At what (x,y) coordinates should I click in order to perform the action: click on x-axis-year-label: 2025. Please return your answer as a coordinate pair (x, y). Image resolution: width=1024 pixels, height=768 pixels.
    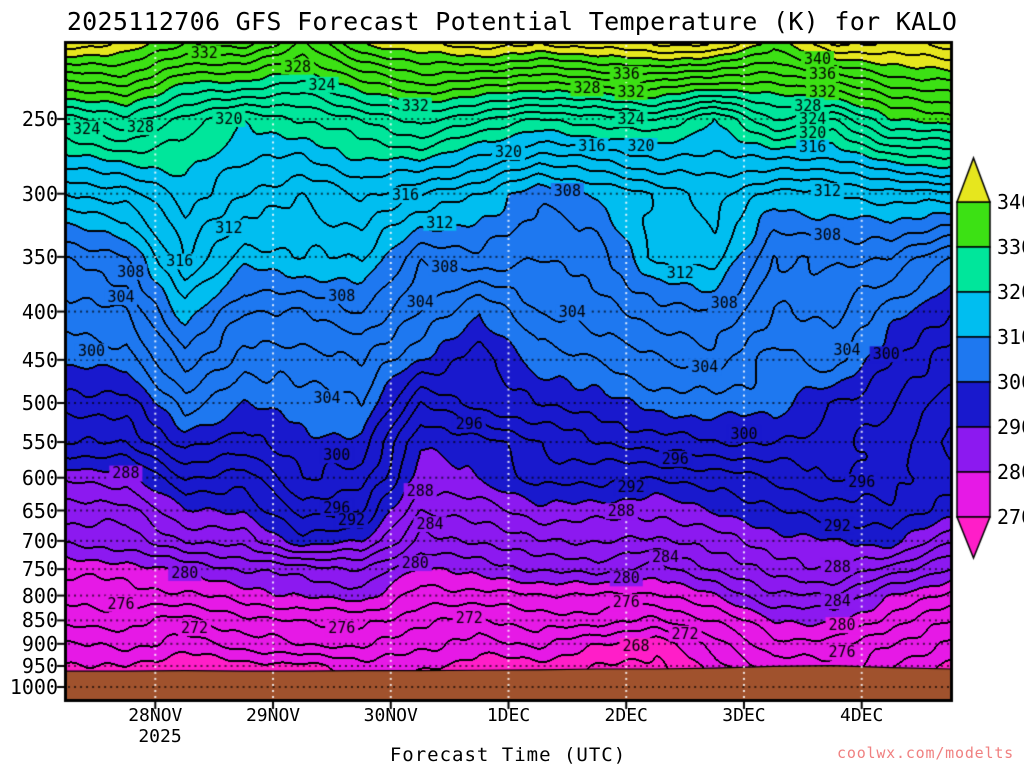
    Looking at the image, I should click on (160, 736).